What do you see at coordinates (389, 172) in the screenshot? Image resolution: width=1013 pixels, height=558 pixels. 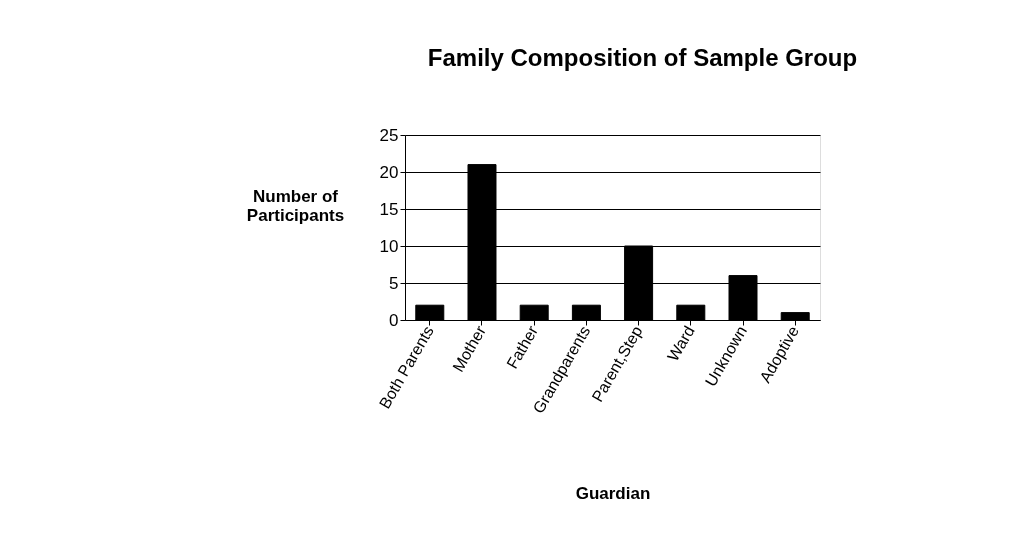 I see `y-tick-label: 20` at bounding box center [389, 172].